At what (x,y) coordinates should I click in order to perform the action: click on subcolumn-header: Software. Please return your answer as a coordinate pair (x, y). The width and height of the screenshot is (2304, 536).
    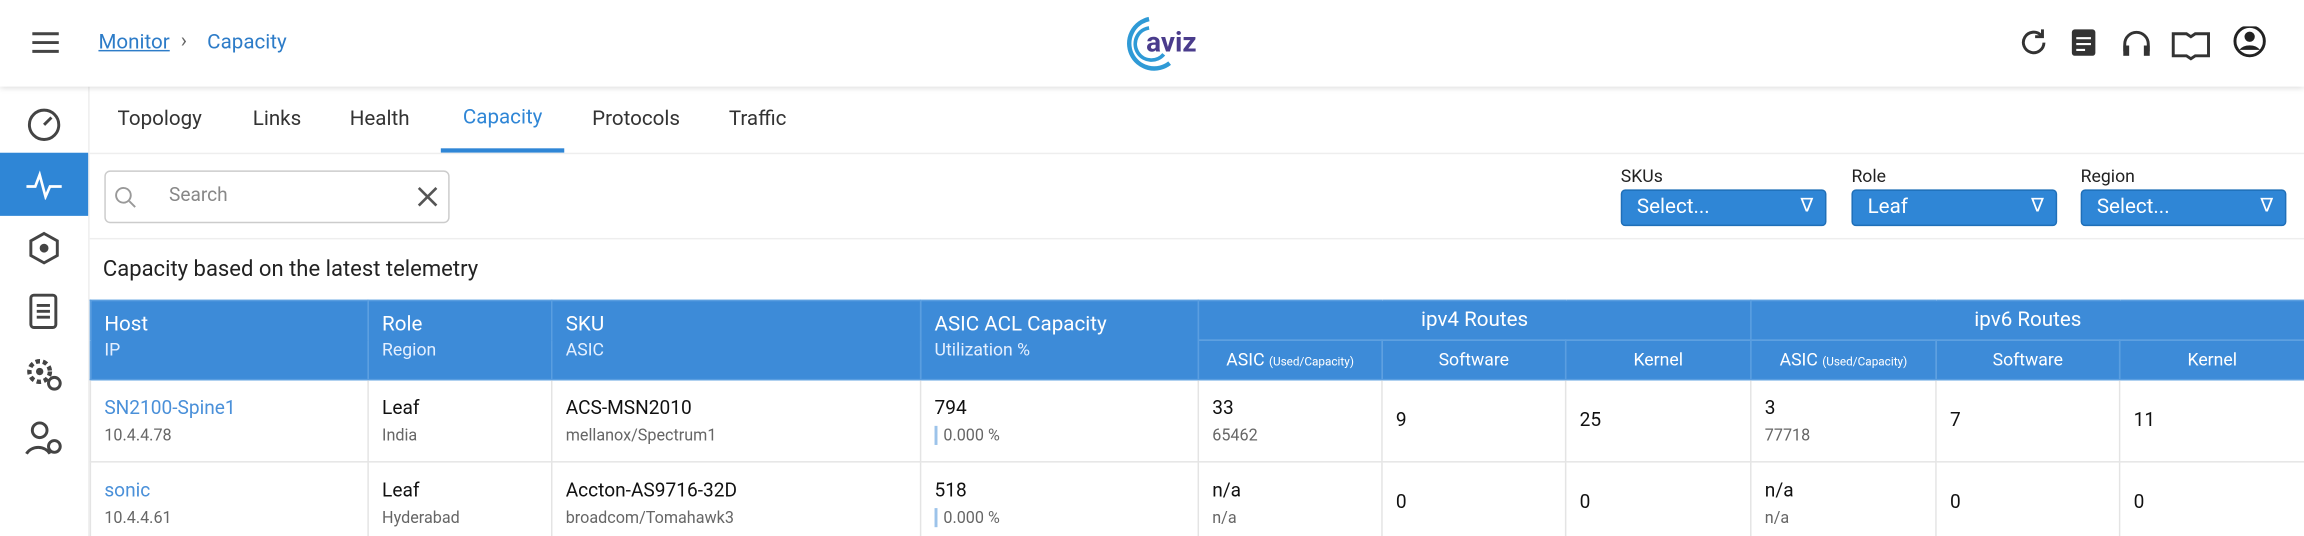
    Looking at the image, I should click on (1474, 360).